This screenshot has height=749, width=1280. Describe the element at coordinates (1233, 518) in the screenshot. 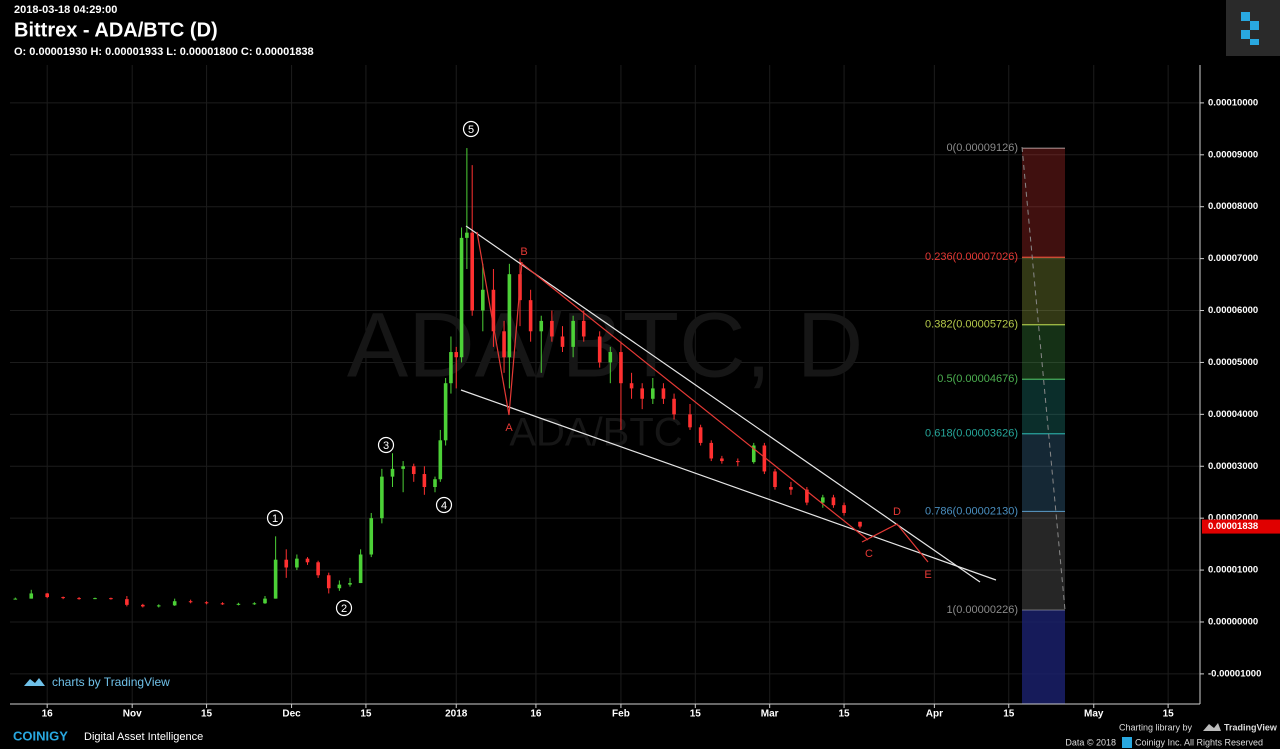

I see `y-tick-label: 0.00002000` at that location.